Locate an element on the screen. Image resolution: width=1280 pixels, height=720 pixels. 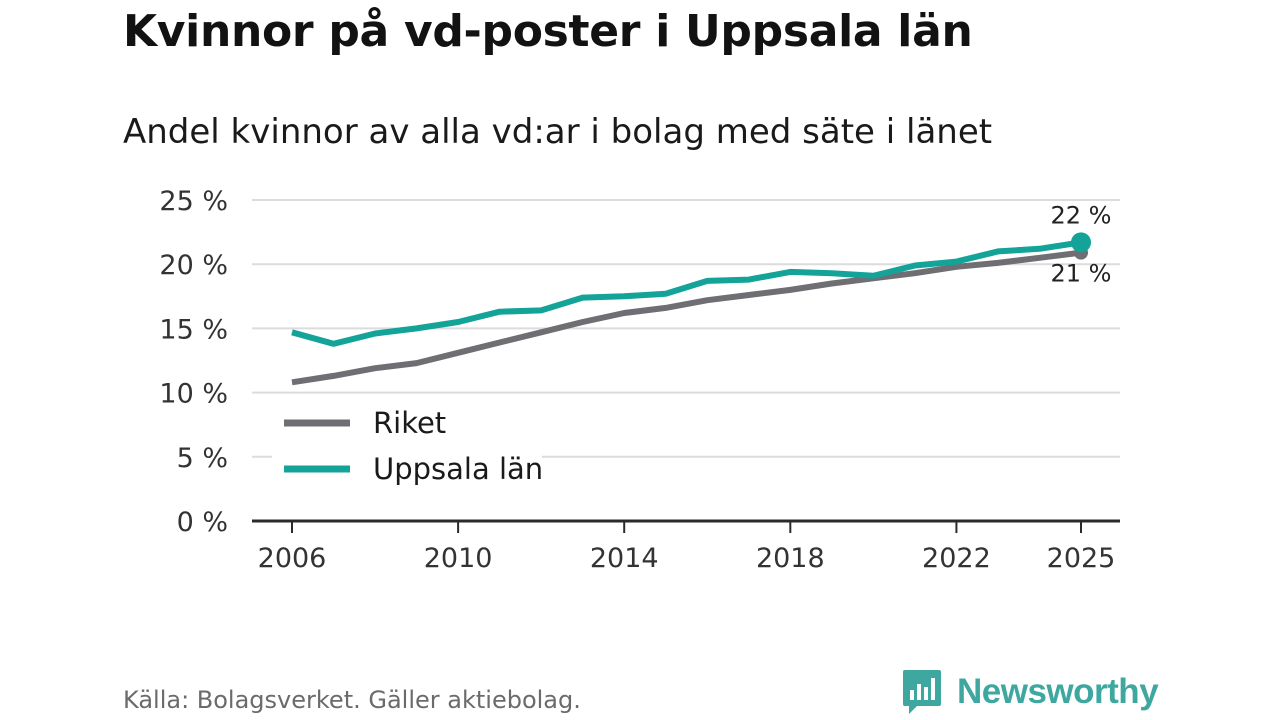
series-line-uppsala-län is located at coordinates (686, 293).